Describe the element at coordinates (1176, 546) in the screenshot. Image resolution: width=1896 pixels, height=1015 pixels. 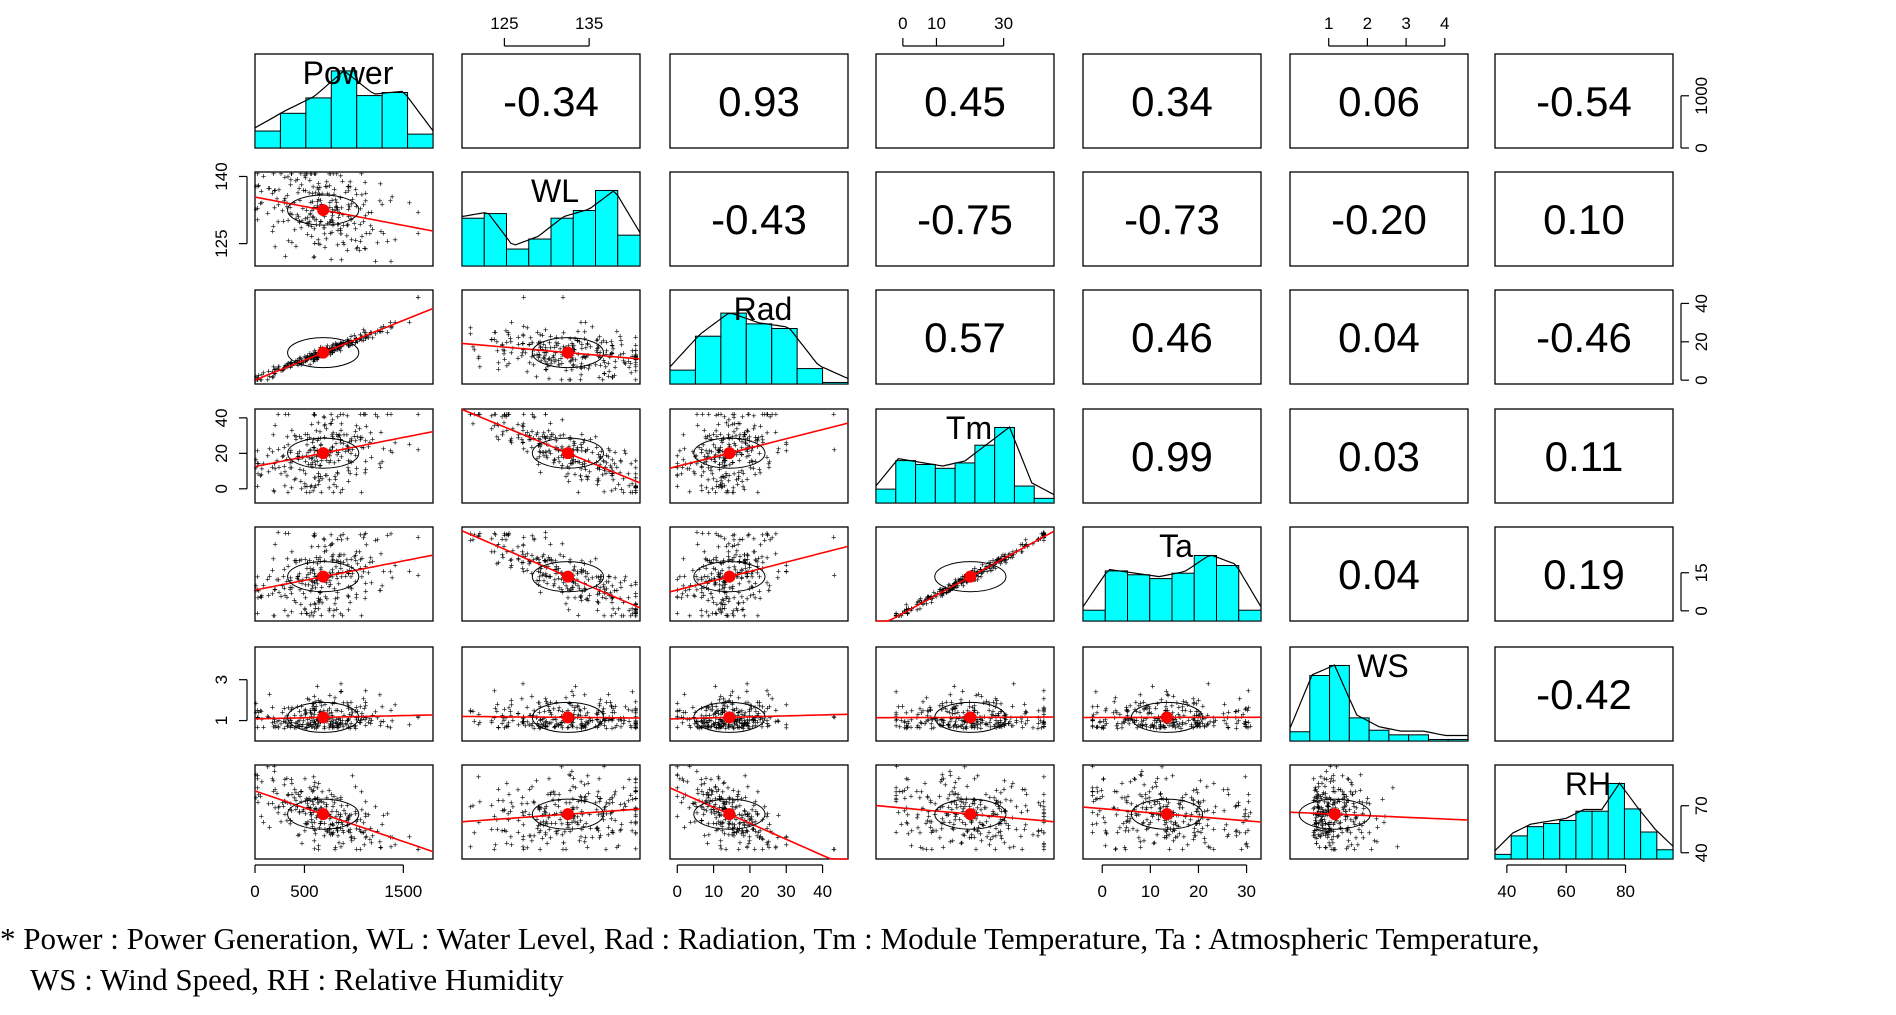
I see `diagonal-label-ta: Ta` at that location.